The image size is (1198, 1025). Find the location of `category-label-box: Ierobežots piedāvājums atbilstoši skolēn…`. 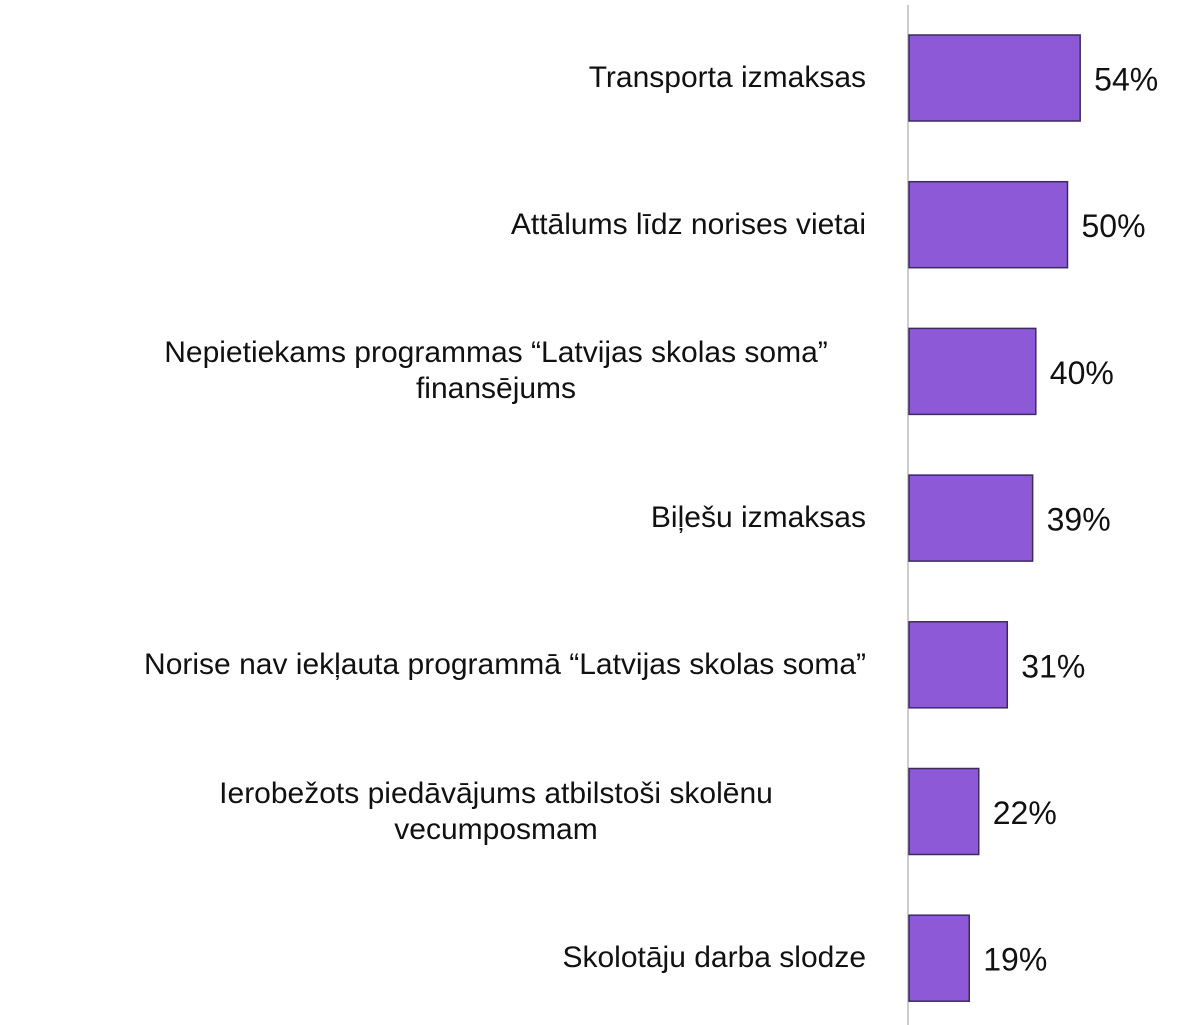

category-label-box: Ierobežots piedāvājums atbilstoši skolēn… is located at coordinates (496, 812).